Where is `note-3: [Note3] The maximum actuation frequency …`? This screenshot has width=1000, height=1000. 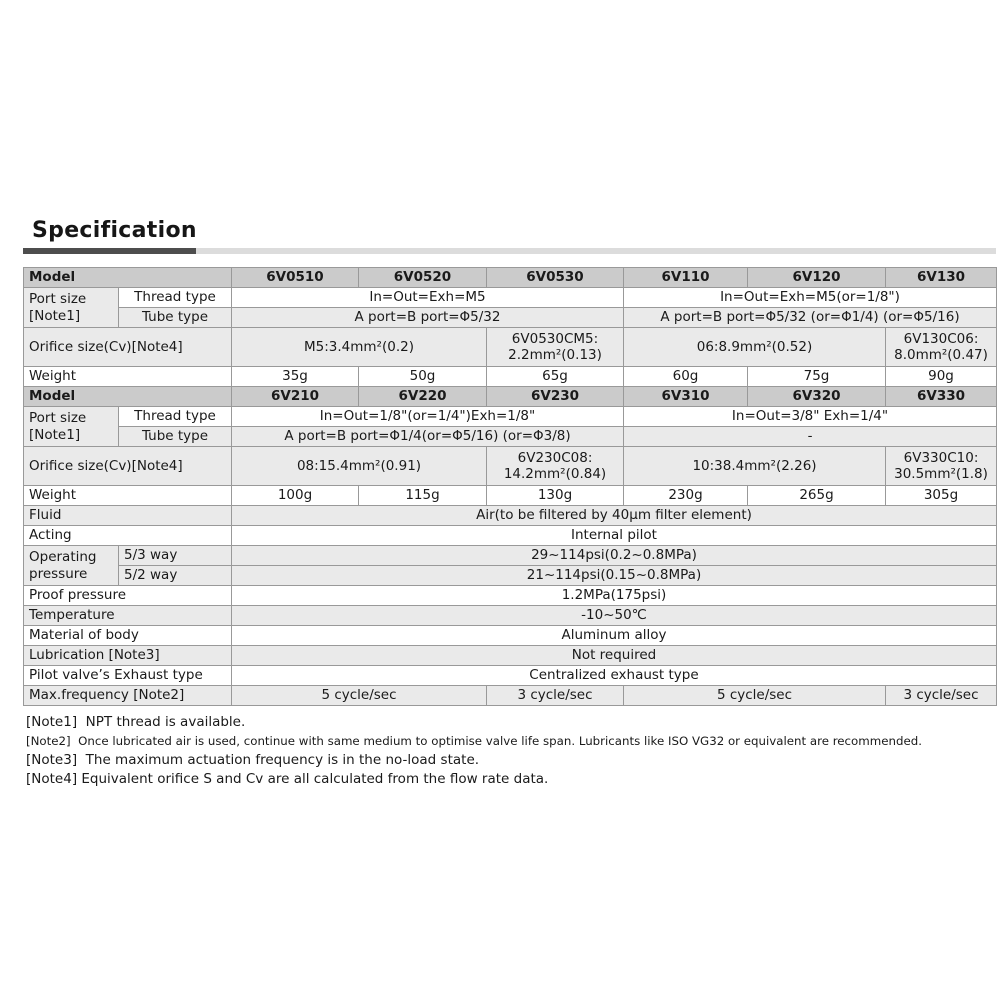 note-3: [Note3] The maximum actuation frequency … is located at coordinates (253, 760).